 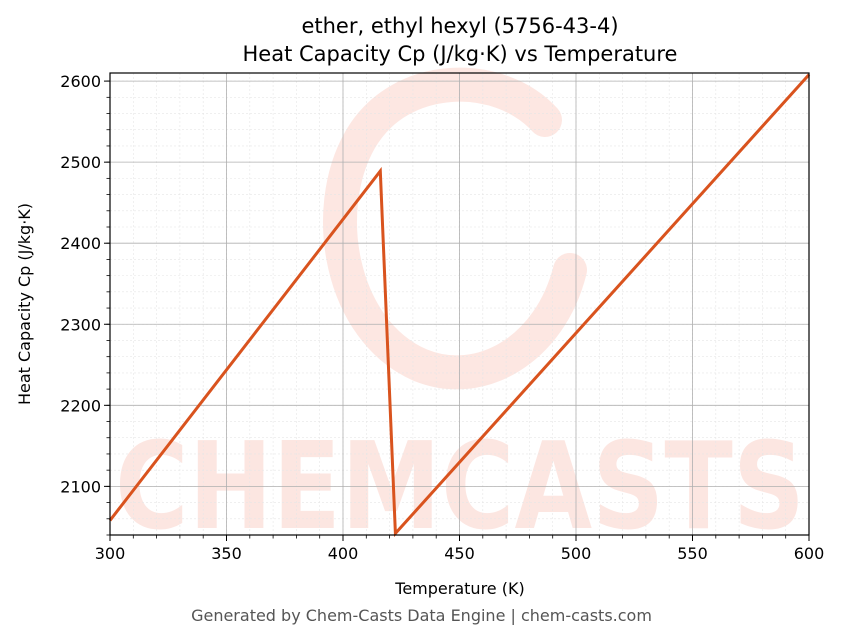 I want to click on chart-title: ether, ethyl hexyl (5756-43-4), so click(x=459, y=26).